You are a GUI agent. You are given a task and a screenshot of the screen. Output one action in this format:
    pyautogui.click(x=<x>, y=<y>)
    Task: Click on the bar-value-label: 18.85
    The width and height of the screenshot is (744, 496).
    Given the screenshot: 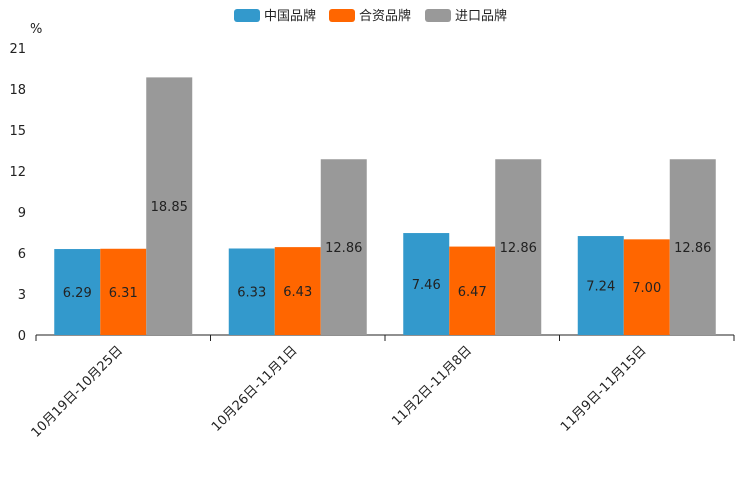 What is the action you would take?
    pyautogui.click(x=169, y=207)
    